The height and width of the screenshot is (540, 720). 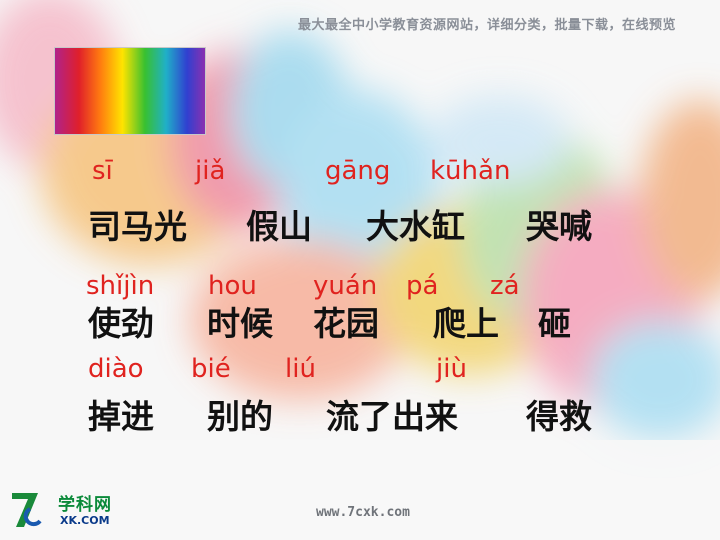 What do you see at coordinates (392, 416) in the screenshot?
I see `word-liulechulai: 流了出来` at bounding box center [392, 416].